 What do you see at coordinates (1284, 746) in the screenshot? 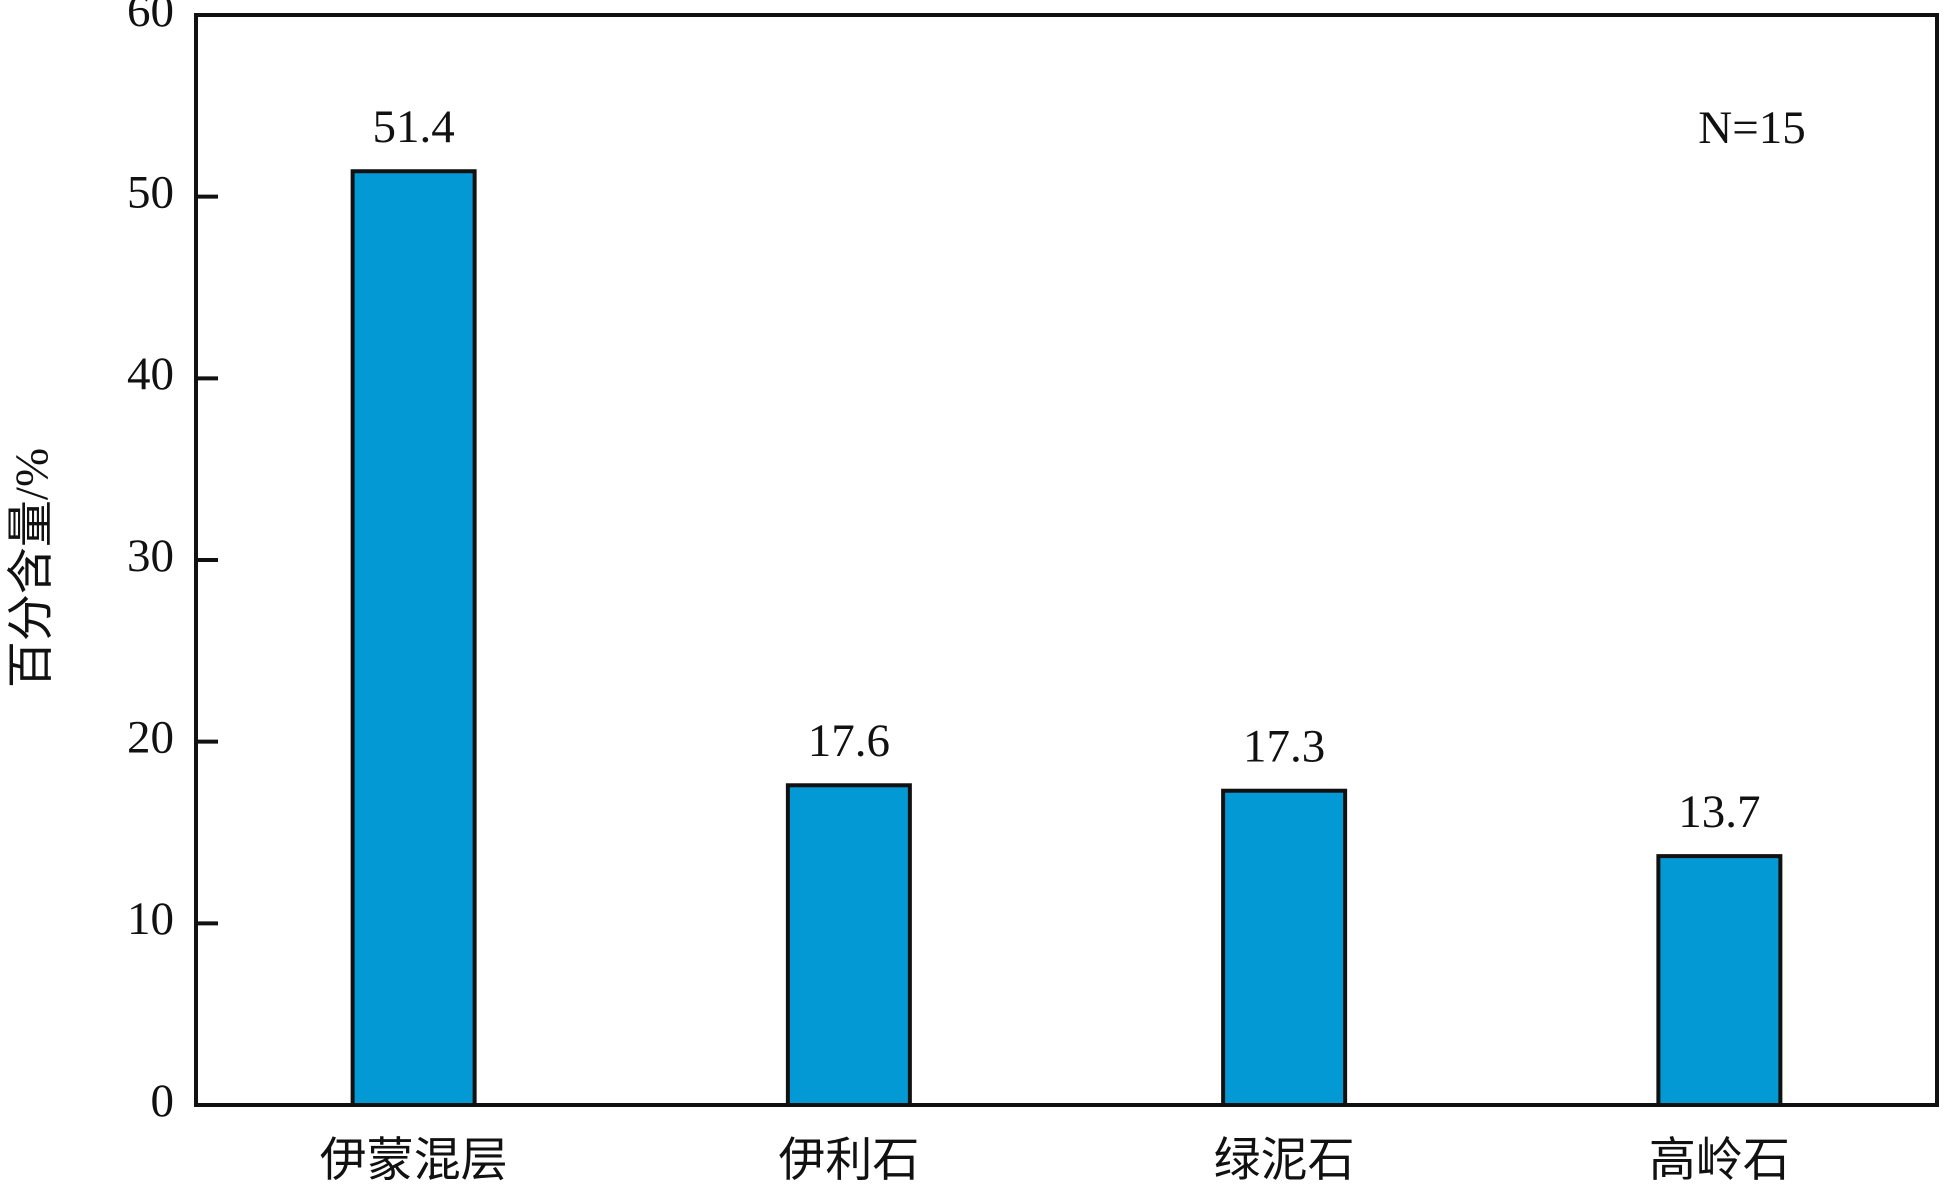
I see `data-label: 17.3` at bounding box center [1284, 746].